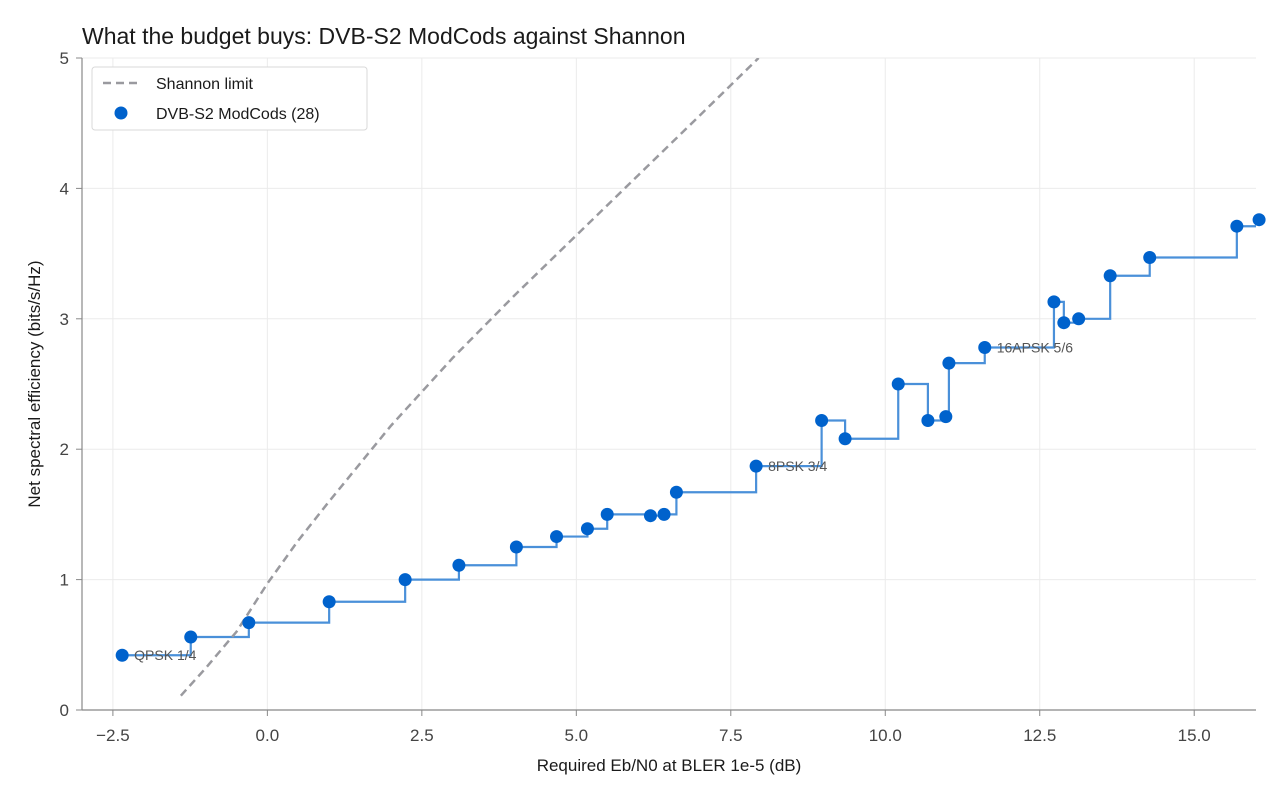  Describe the element at coordinates (797, 466) in the screenshot. I see `modcod-annotation: 8PSK 3/4` at that location.